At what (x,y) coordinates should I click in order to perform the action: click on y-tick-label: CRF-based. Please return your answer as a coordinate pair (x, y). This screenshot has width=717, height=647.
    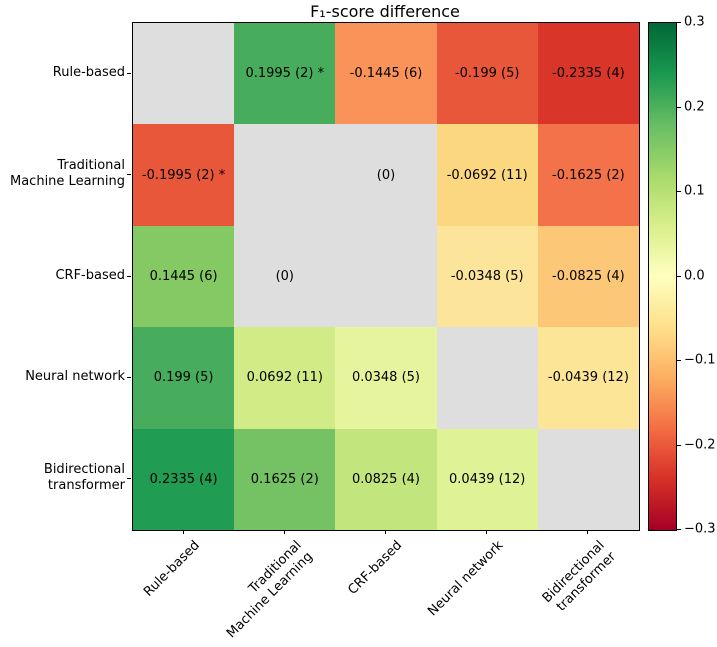
    Looking at the image, I should click on (90, 275).